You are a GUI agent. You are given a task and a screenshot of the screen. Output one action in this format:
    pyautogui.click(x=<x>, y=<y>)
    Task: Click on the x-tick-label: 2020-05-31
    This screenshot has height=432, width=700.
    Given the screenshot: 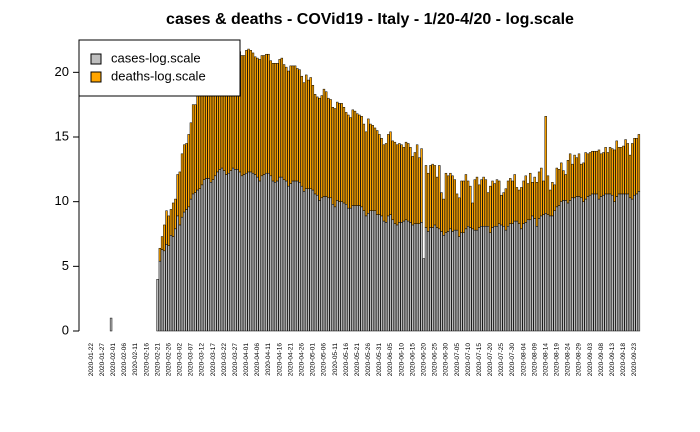 What is the action you would take?
    pyautogui.click(x=379, y=360)
    